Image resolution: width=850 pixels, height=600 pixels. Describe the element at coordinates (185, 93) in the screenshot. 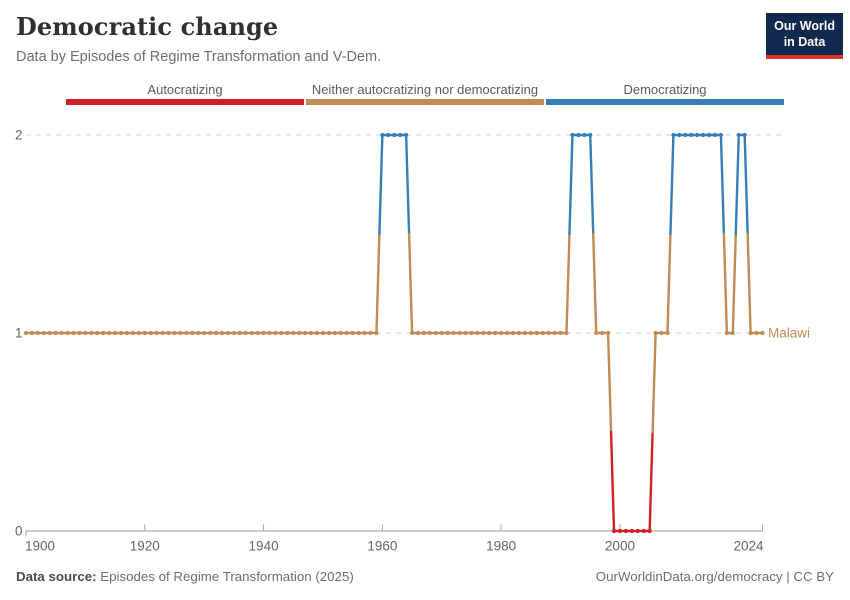

I see `legend-item-autocratizing: Autocratizing` at that location.